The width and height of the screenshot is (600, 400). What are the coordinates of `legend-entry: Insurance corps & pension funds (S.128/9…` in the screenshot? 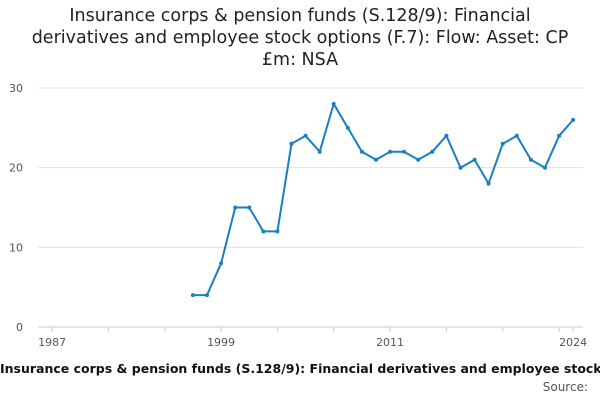 It's located at (300, 368).